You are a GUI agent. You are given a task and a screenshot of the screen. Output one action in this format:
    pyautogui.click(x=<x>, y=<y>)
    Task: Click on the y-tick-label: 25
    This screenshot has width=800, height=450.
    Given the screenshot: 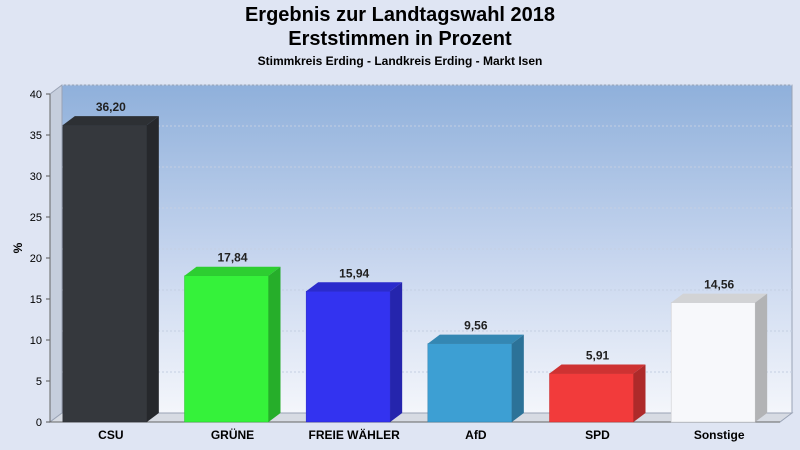 What is the action you would take?
    pyautogui.click(x=36, y=218)
    